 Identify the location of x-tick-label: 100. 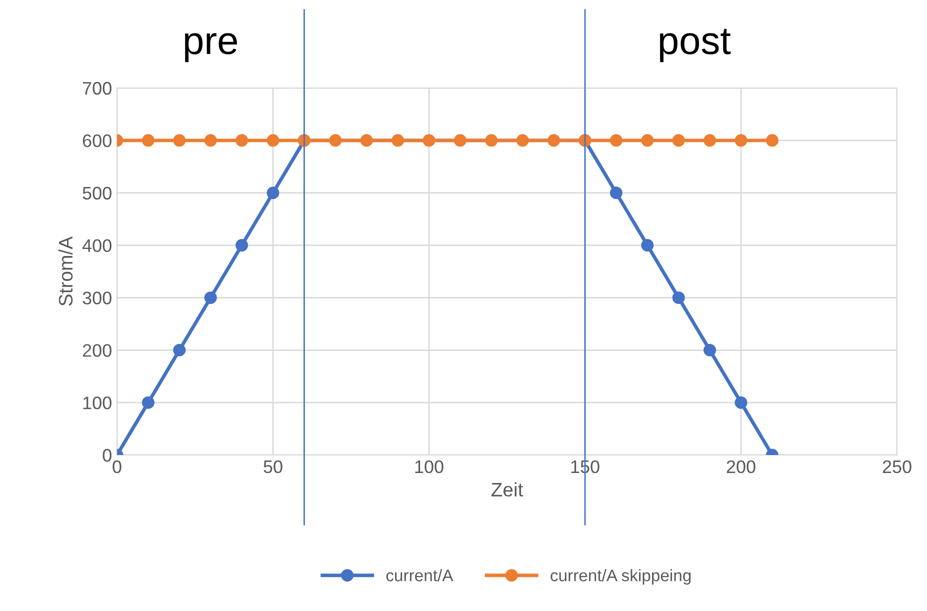
(429, 467).